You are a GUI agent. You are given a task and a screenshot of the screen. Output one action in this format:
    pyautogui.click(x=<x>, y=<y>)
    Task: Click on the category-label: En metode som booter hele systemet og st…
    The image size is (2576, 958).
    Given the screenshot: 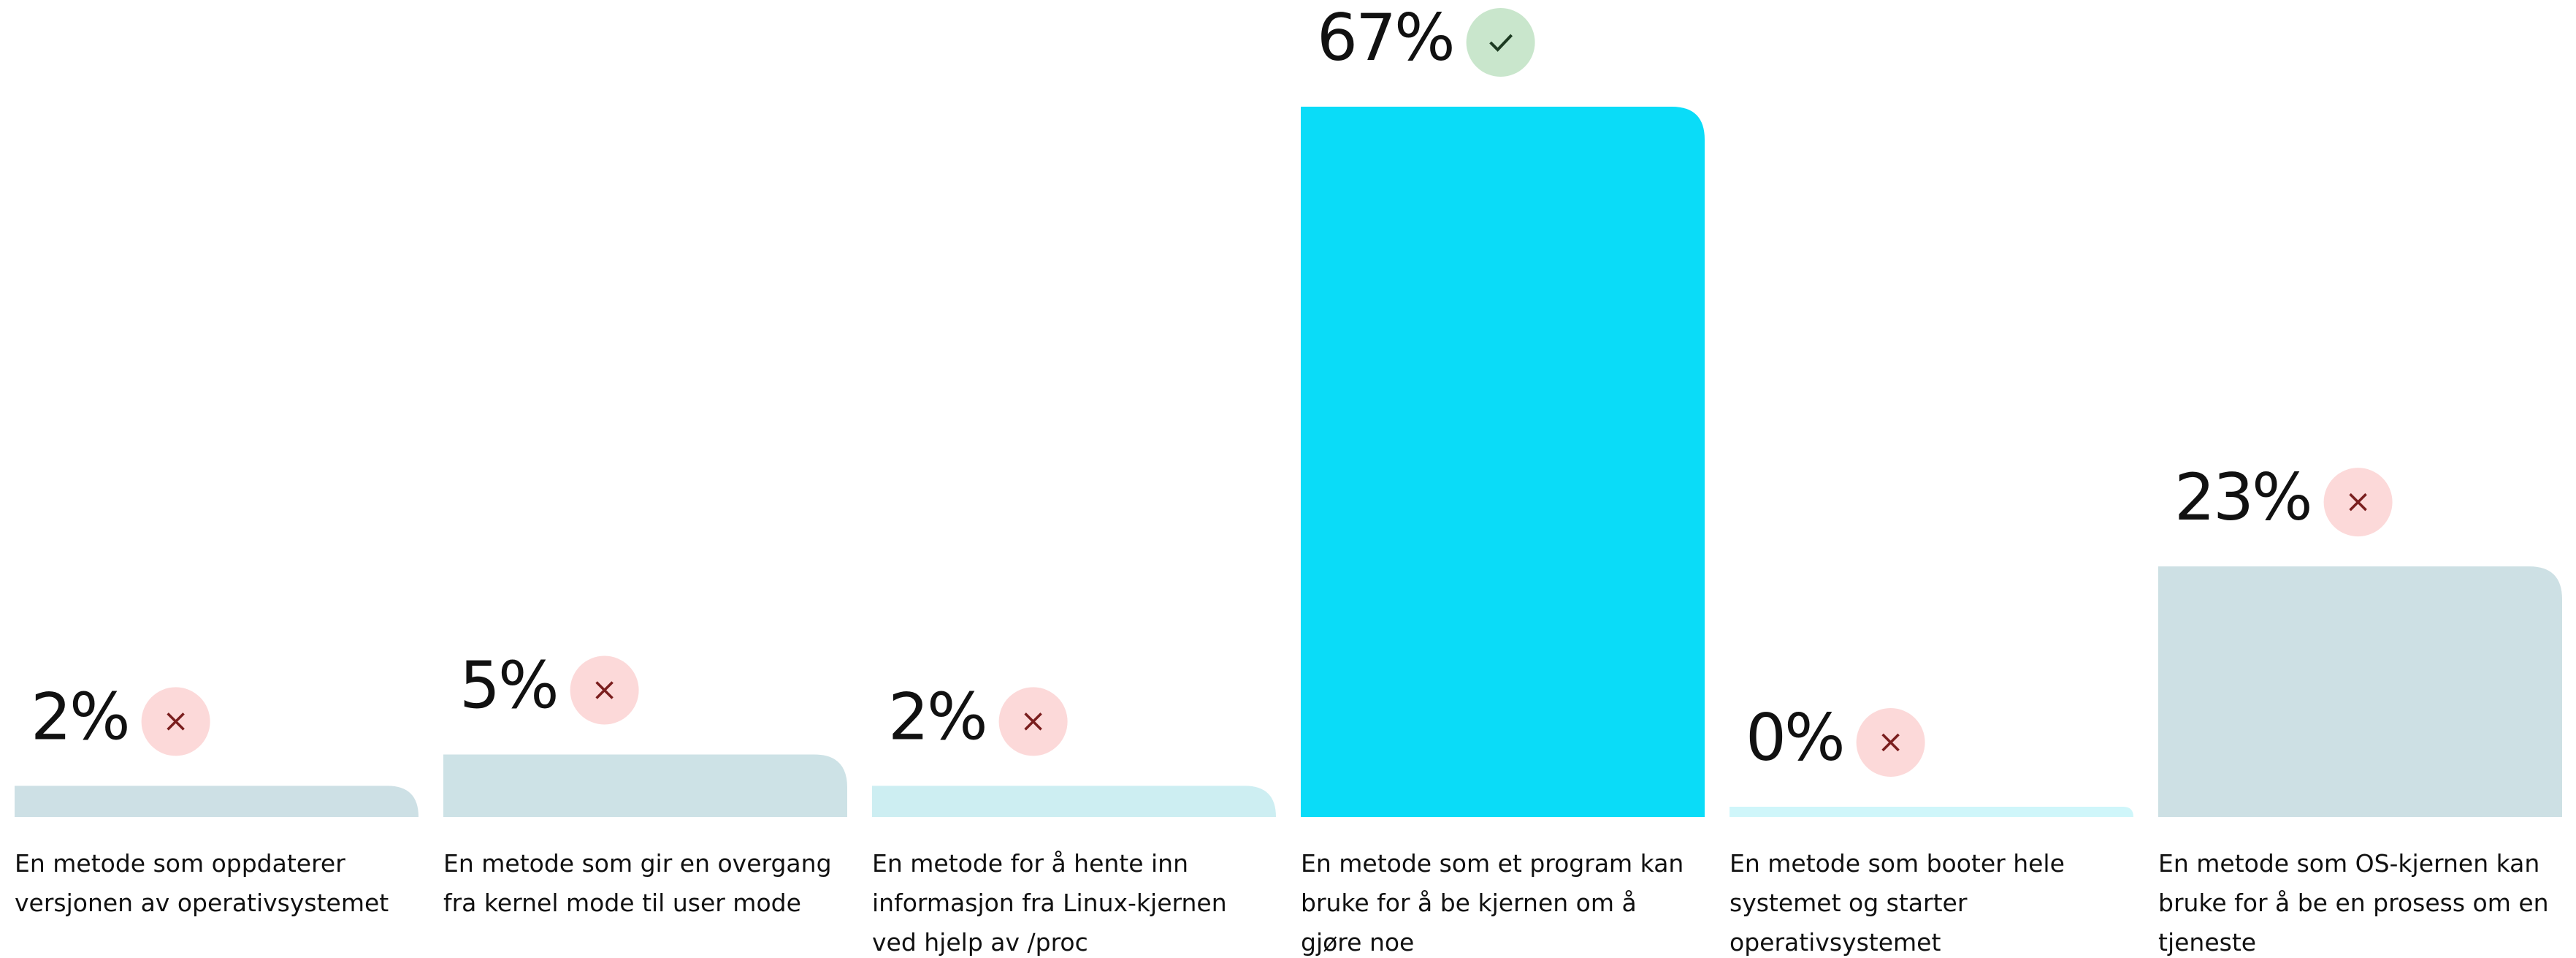 What is the action you would take?
    pyautogui.click(x=1897, y=903)
    